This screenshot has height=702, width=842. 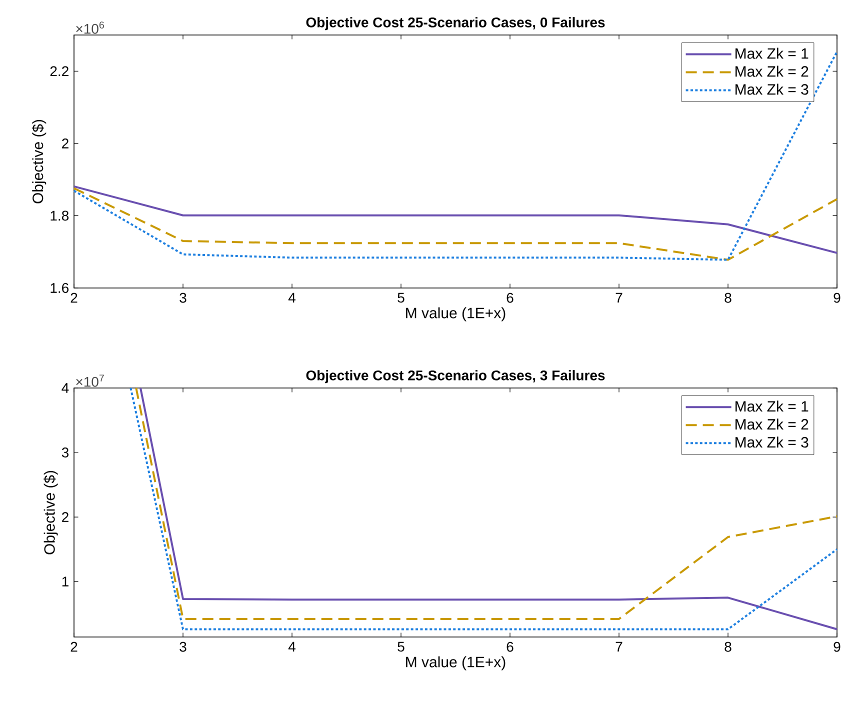 What do you see at coordinates (59, 71) in the screenshot?
I see `y-tick-label: 2.2` at bounding box center [59, 71].